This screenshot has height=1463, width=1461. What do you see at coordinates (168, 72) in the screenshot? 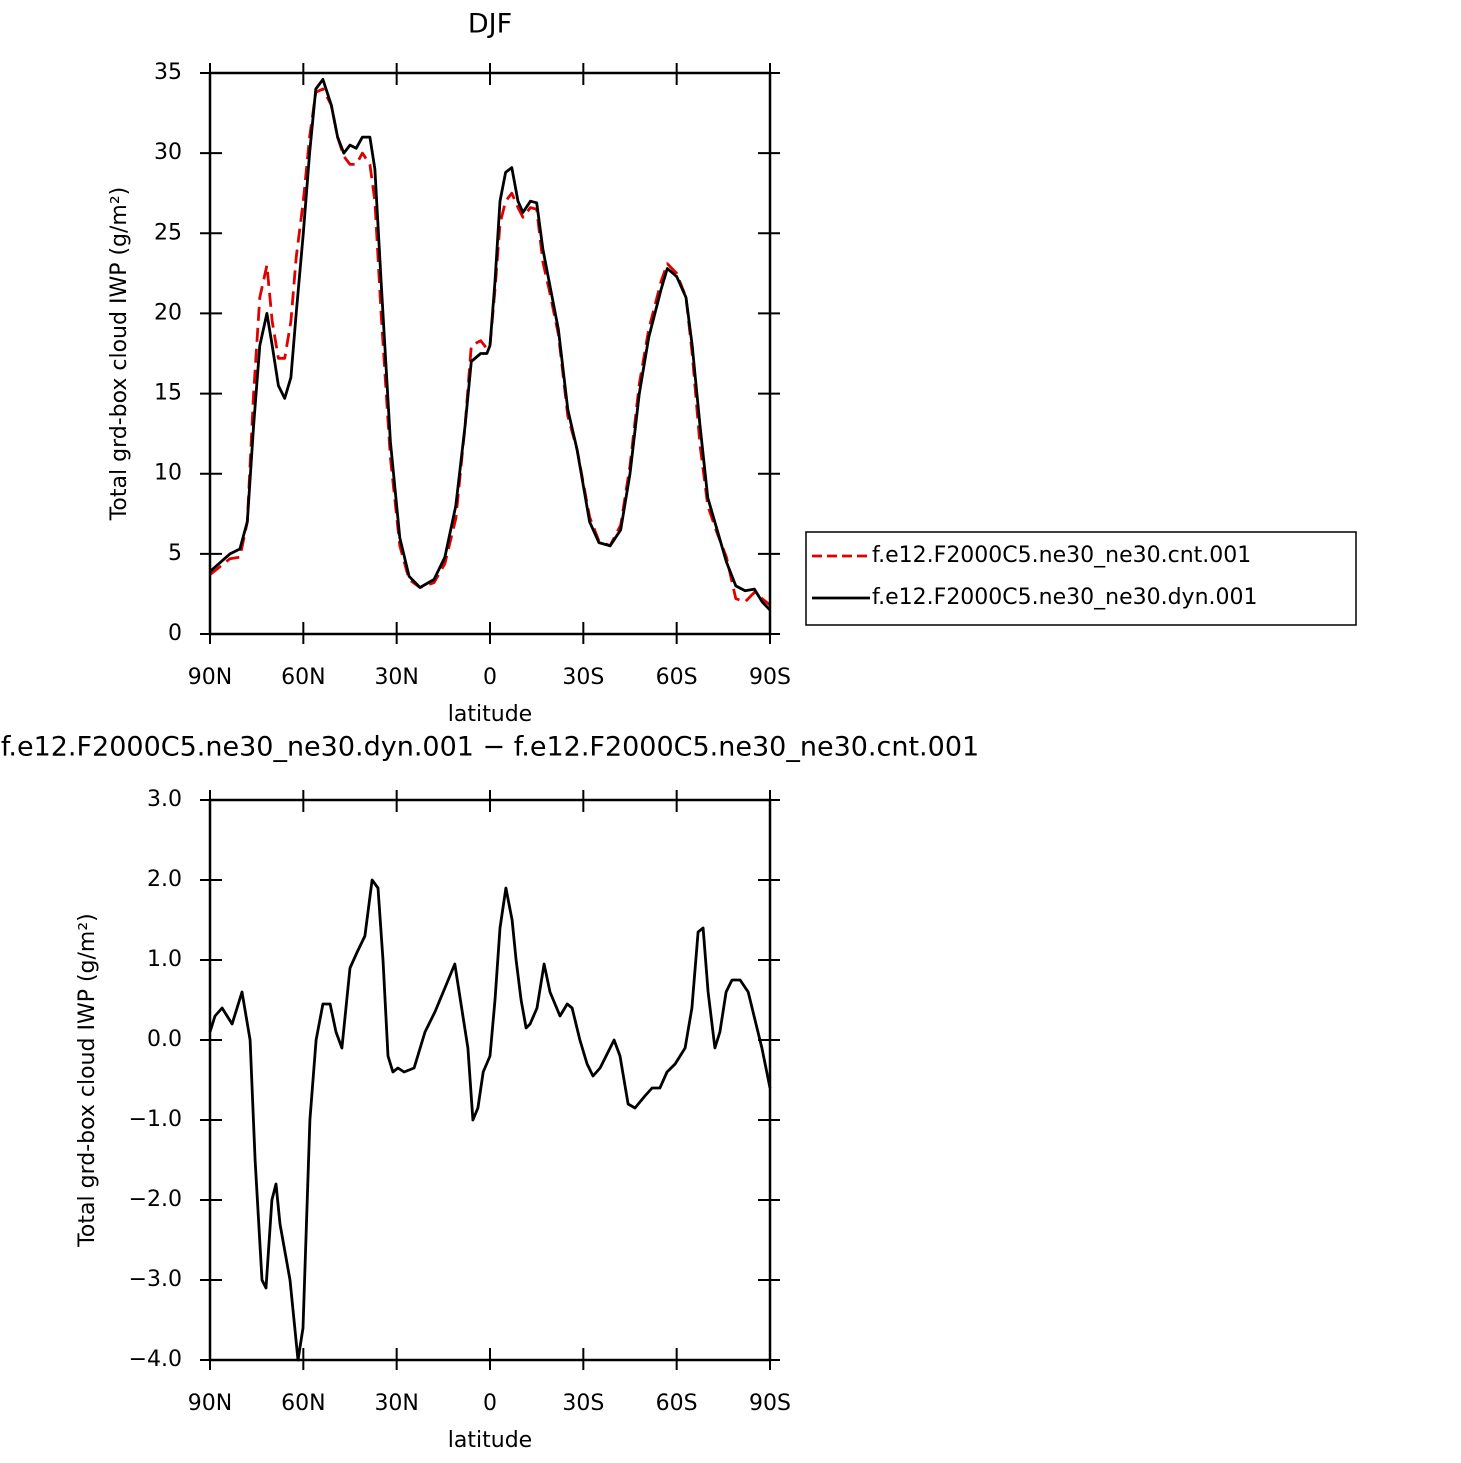
I see `y-tick-label: 35` at bounding box center [168, 72].